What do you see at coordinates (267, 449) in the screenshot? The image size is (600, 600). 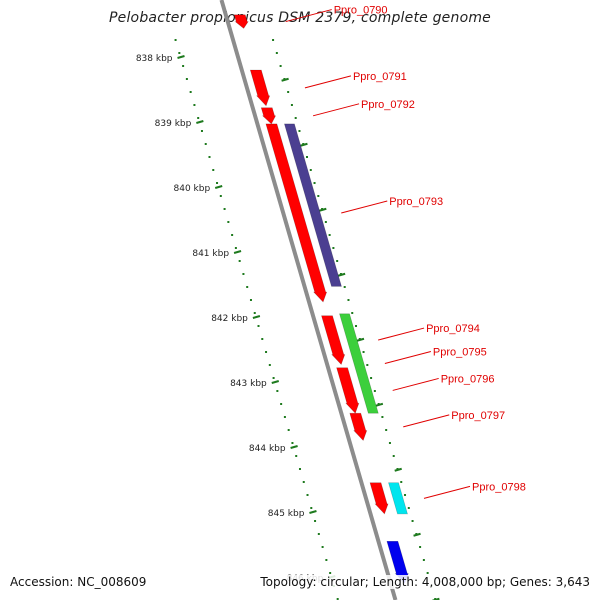 I see `ruler-tick-label: 844 kbp` at bounding box center [267, 449].